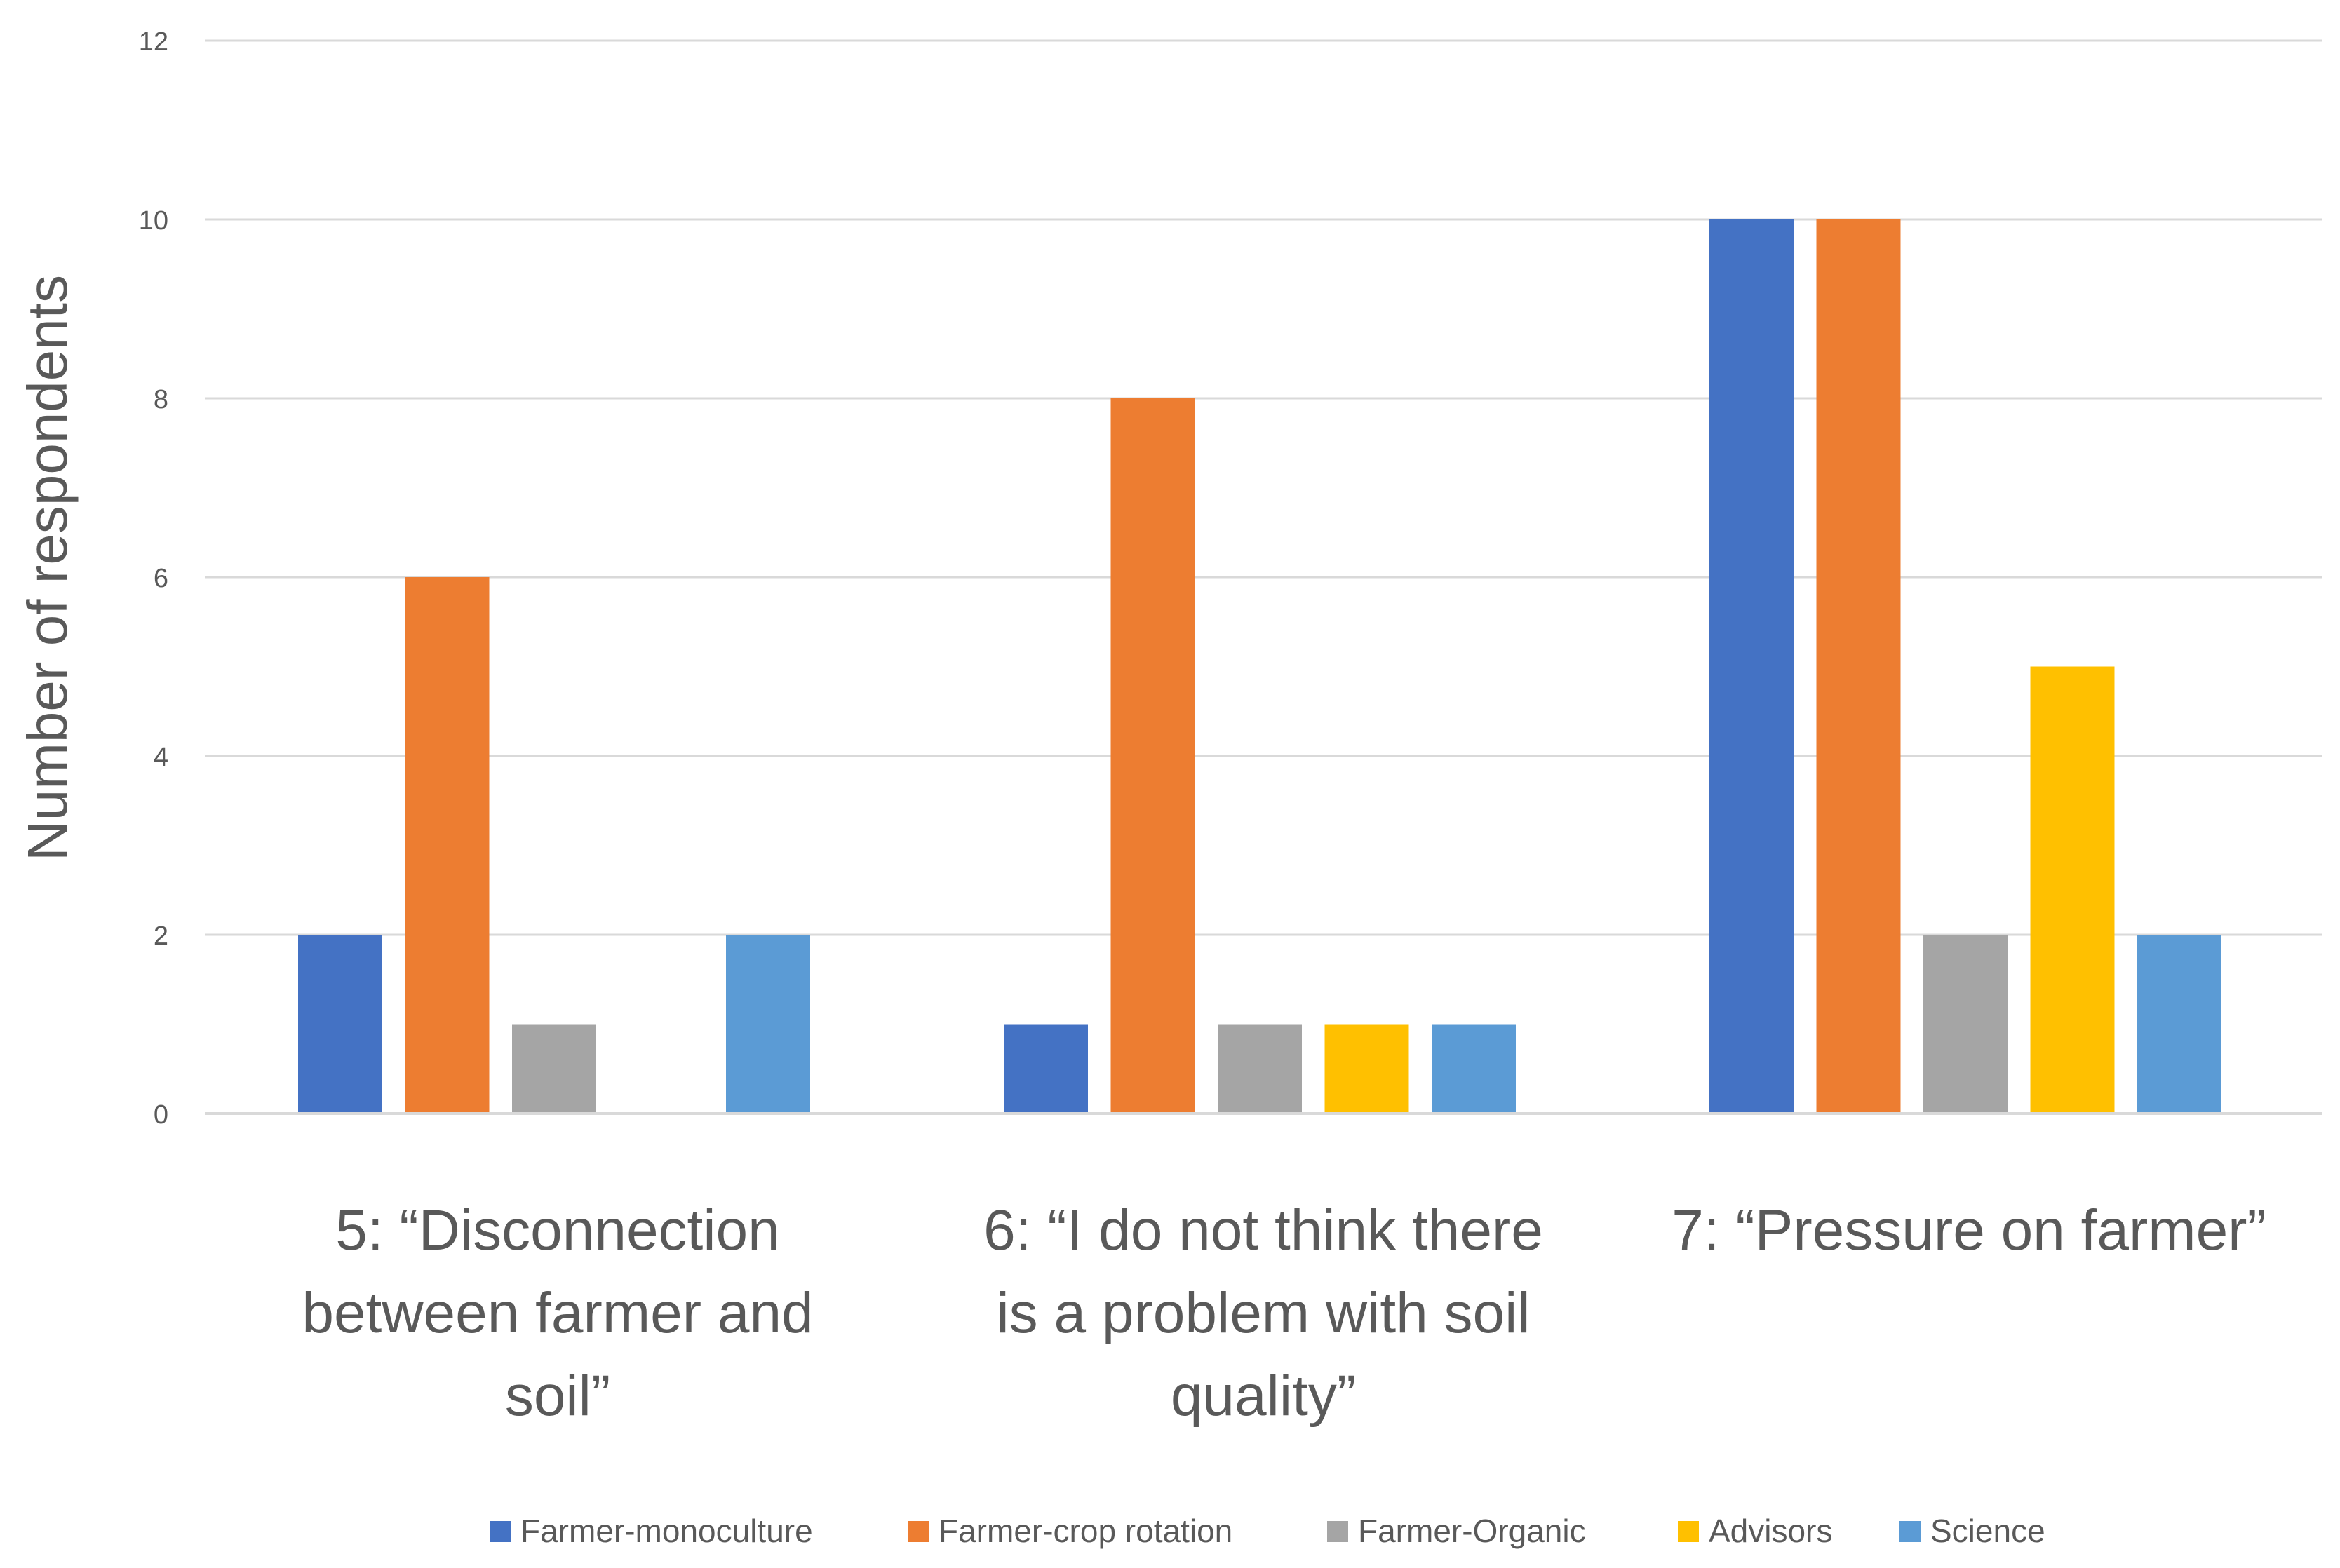 The height and width of the screenshot is (1568, 2340). I want to click on legend-item-farmer-organic: Farmer-Organic, so click(1456, 1531).